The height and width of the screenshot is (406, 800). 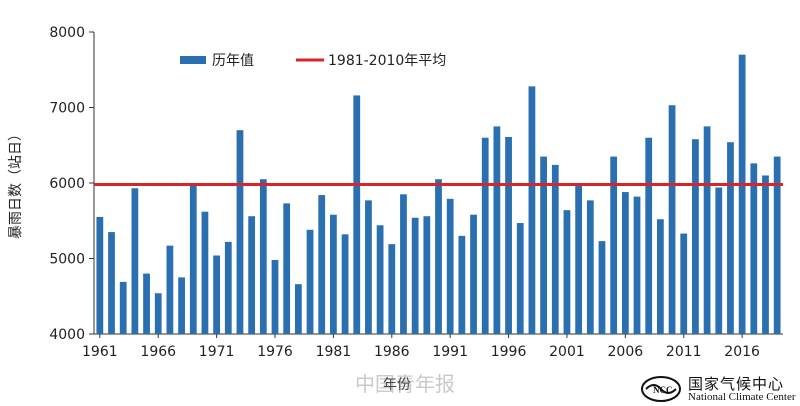 What do you see at coordinates (16, 183) in the screenshot?
I see `y-axis-title: 暴雨日数（站日）` at bounding box center [16, 183].